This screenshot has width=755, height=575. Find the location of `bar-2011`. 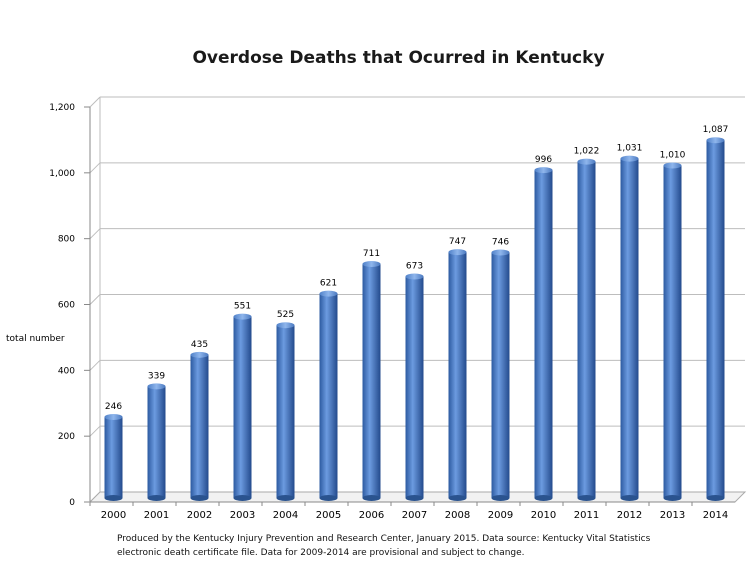

bar-2011 is located at coordinates (586, 329).